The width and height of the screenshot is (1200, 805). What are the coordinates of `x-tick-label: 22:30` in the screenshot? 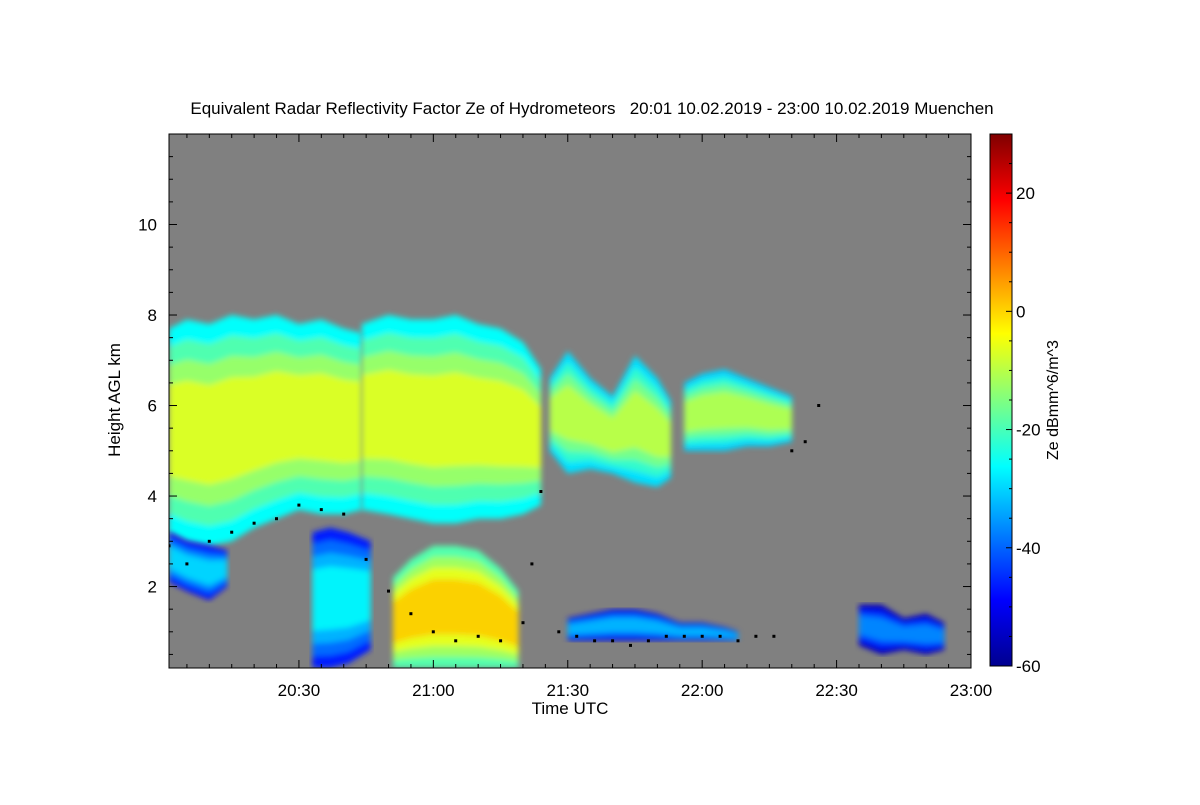 It's located at (836, 690).